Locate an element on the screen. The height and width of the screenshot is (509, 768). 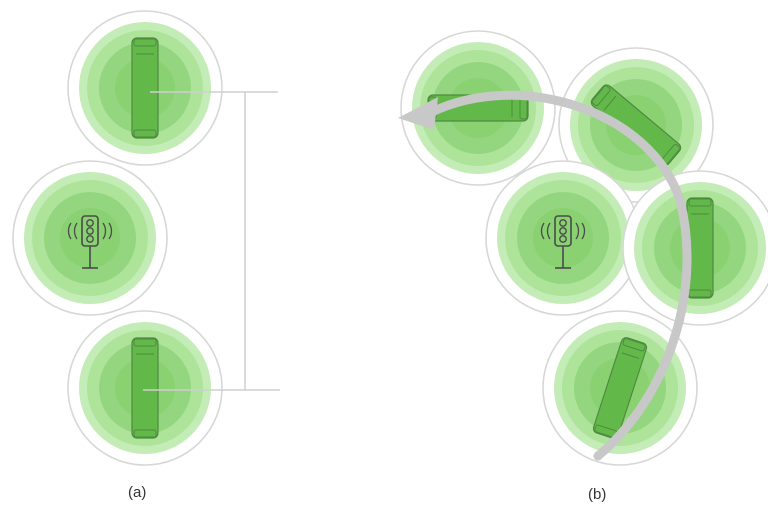
node-vehicle-right is located at coordinates (695, 248).